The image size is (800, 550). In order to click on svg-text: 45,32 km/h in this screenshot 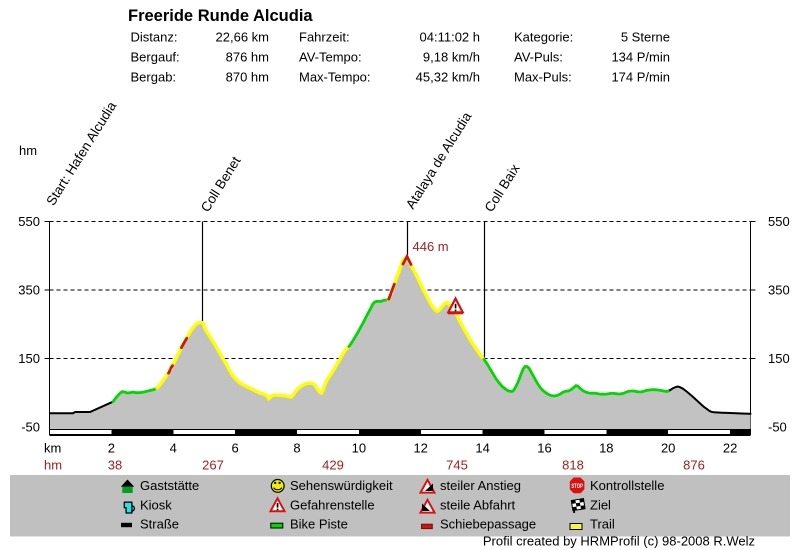, I will do `click(448, 77)`.